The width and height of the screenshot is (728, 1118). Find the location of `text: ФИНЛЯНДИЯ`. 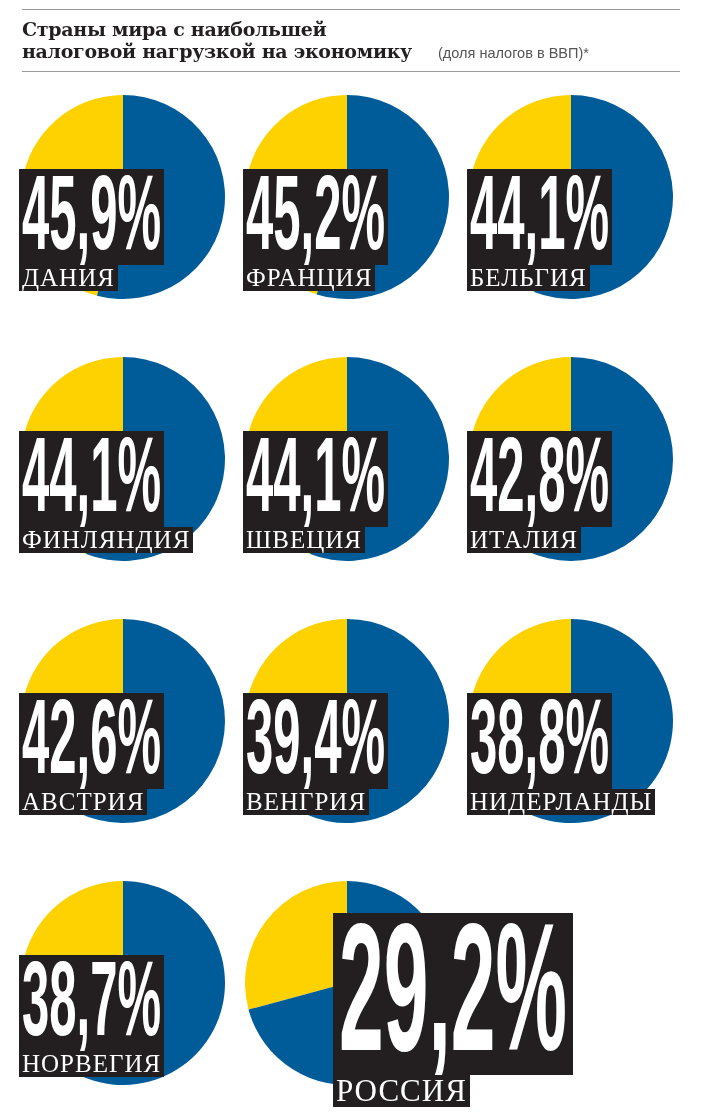

text: ФИНЛЯНДИЯ is located at coordinates (106, 539).